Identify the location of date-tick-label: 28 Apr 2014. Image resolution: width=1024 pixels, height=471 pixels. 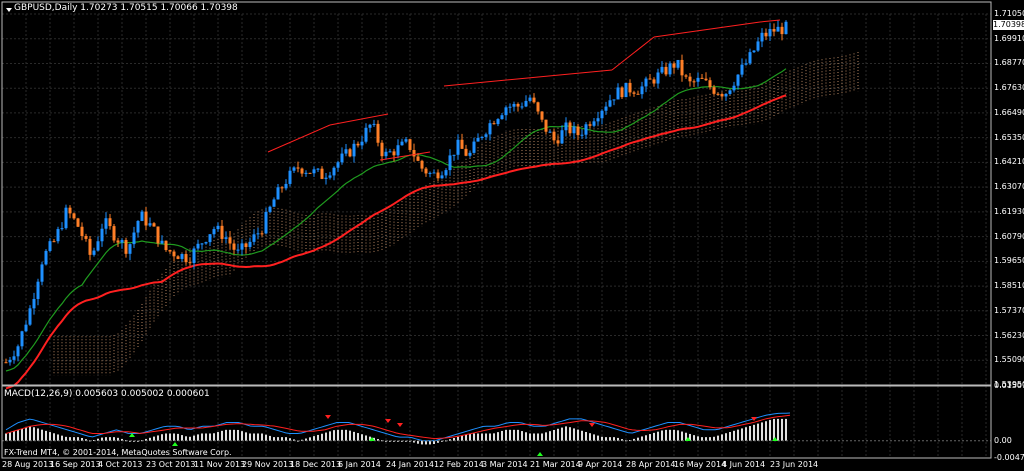
(651, 464).